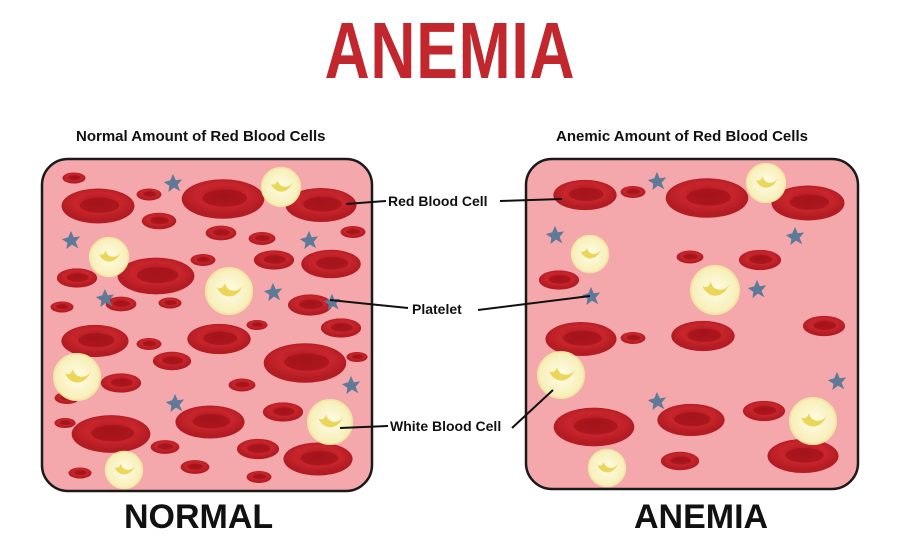 This screenshot has height=553, width=900. I want to click on red-cell-pointer-left, so click(366, 202).